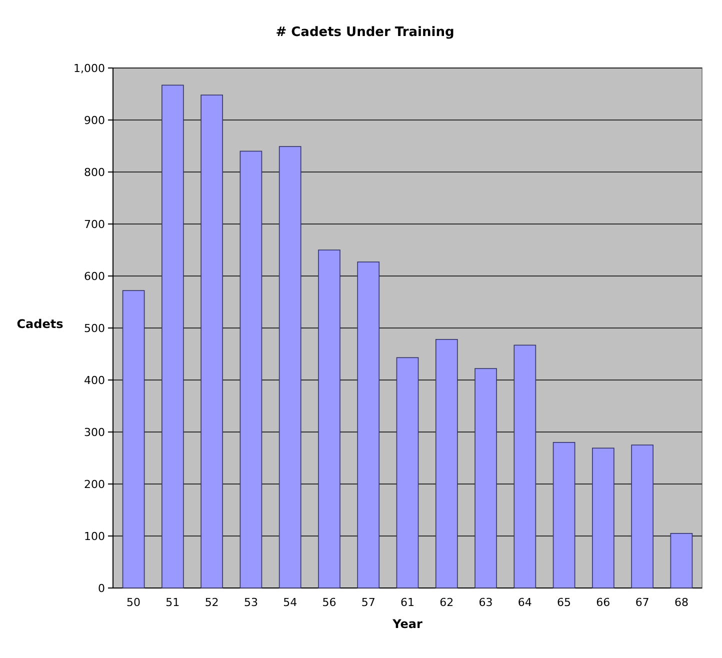 This screenshot has width=722, height=658. I want to click on x-tick-label: 50, so click(133, 602).